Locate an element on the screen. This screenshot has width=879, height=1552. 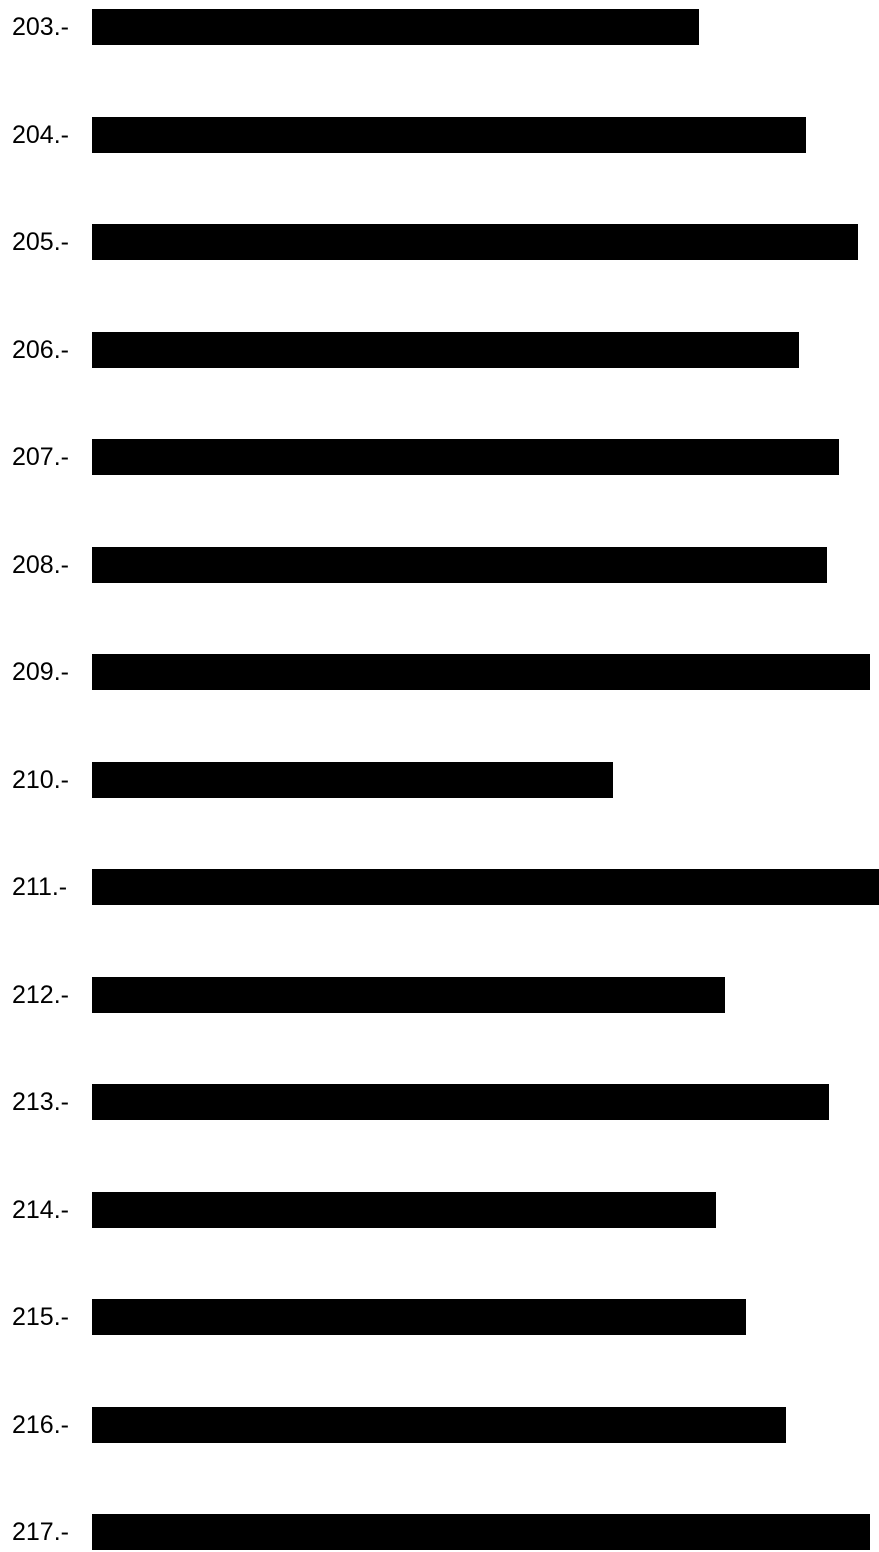
item-number: 213.- is located at coordinates (40, 1102).